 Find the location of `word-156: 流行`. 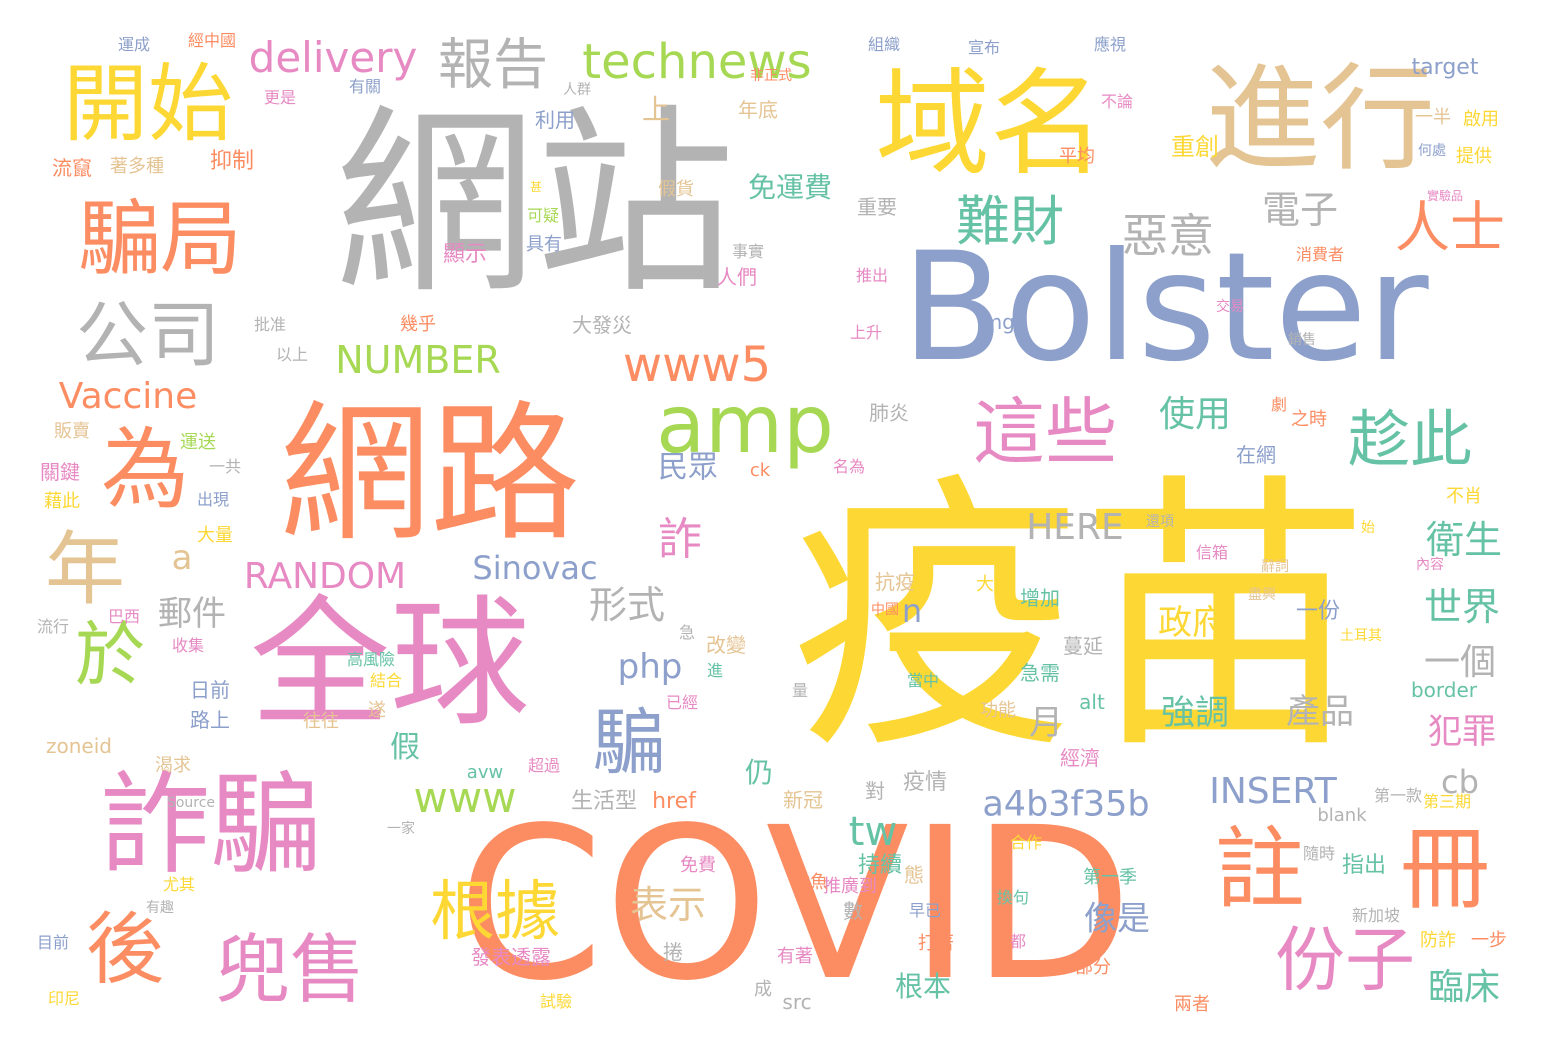

word-156: 流行 is located at coordinates (53, 626).